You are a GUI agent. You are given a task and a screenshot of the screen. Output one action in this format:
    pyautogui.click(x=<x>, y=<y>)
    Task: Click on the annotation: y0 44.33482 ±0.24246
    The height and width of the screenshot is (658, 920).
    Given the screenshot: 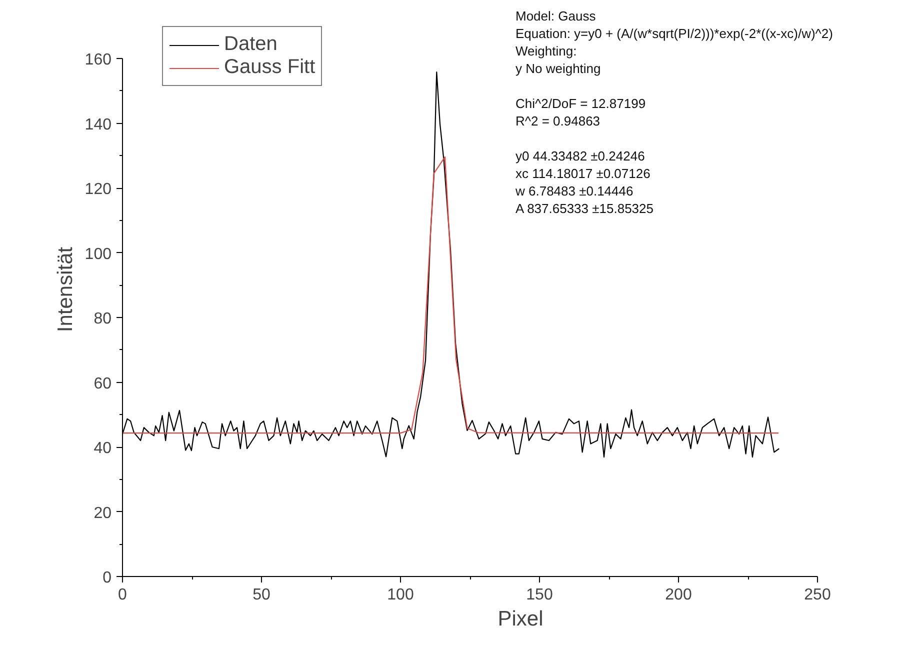 What is the action you would take?
    pyautogui.click(x=580, y=156)
    